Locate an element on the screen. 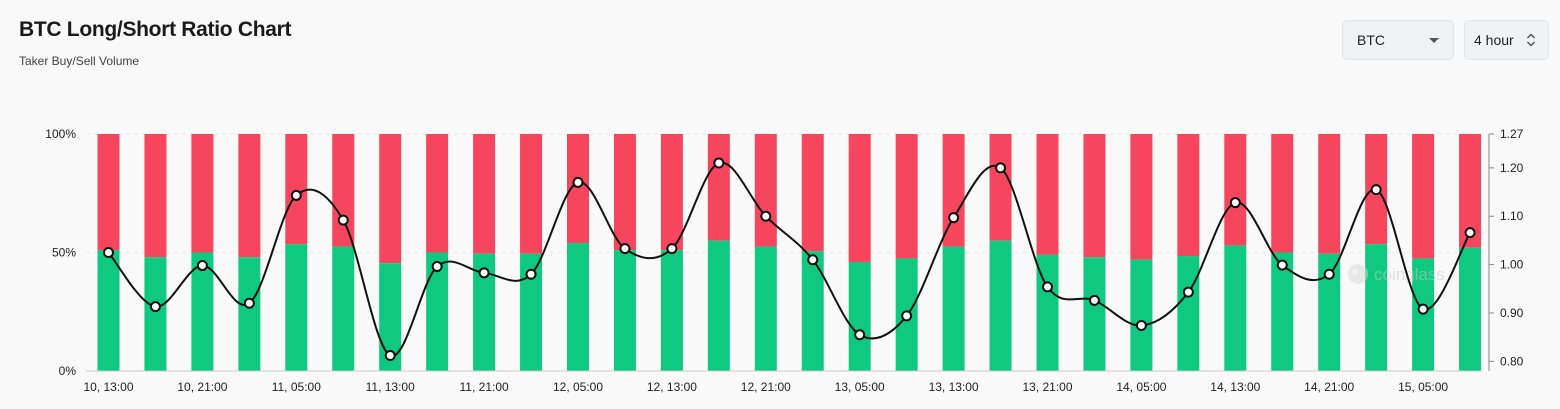  right-axis-tick-label: 1.20 is located at coordinates (1512, 168).